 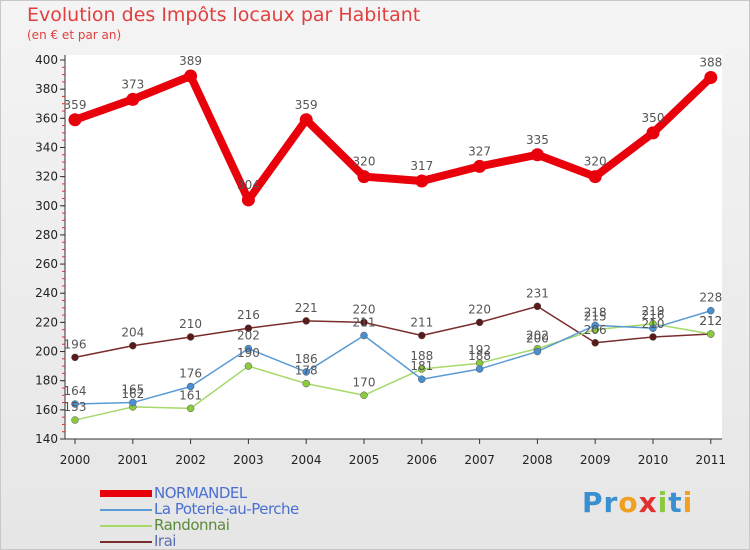 What do you see at coordinates (688, 502) in the screenshot?
I see `brand-letter: i` at bounding box center [688, 502].